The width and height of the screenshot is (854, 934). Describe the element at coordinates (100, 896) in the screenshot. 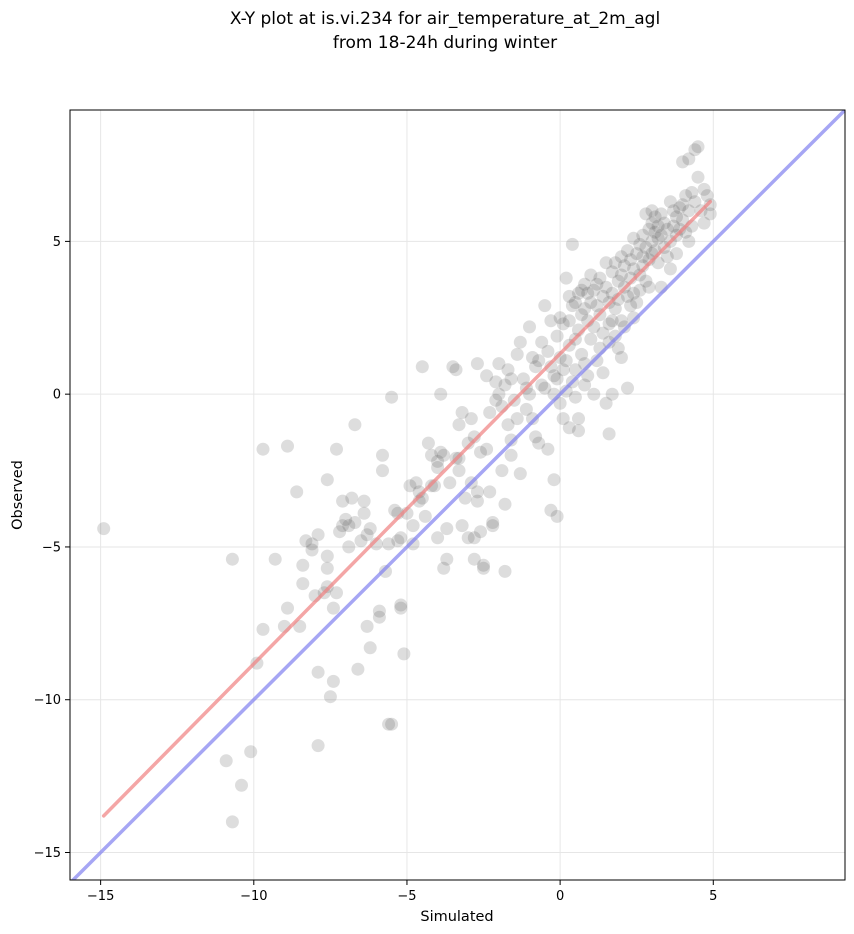

I see `x-tick-label-0: −15` at that location.